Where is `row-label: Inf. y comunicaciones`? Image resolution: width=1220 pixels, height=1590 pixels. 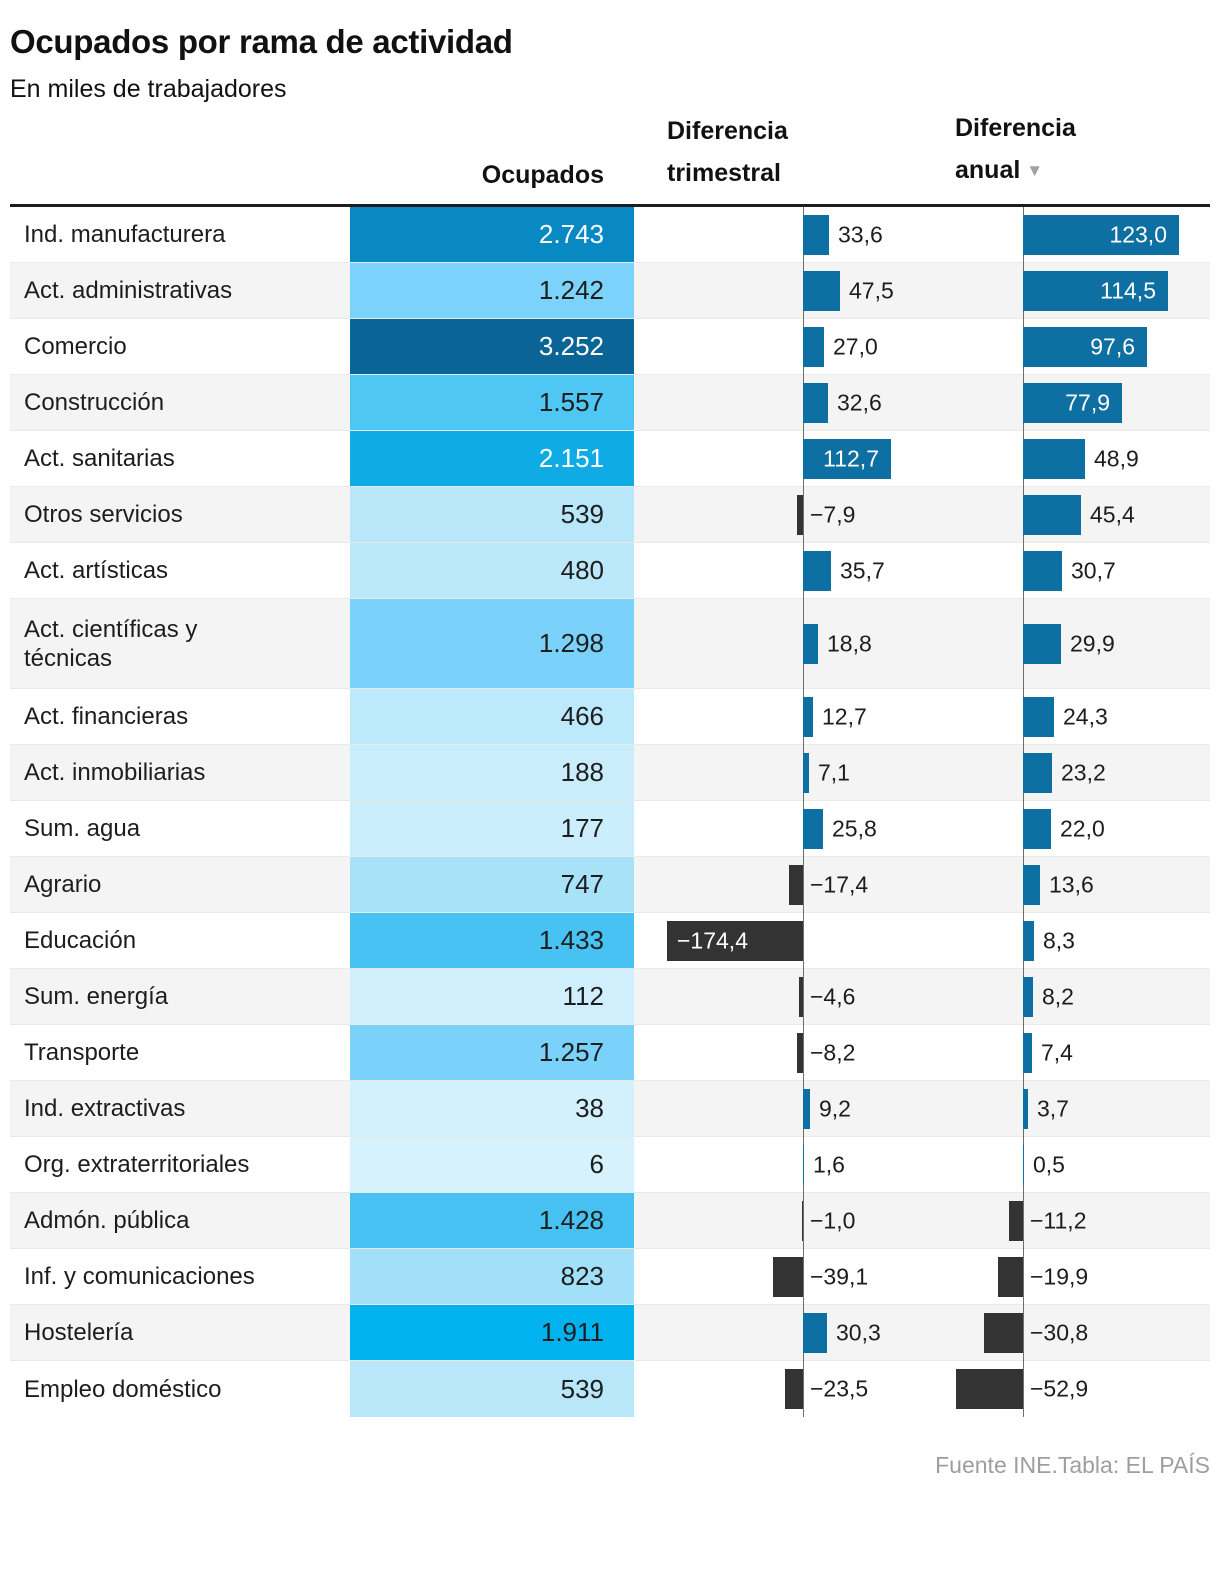
row-label: Inf. y comunicaciones is located at coordinates (139, 1276).